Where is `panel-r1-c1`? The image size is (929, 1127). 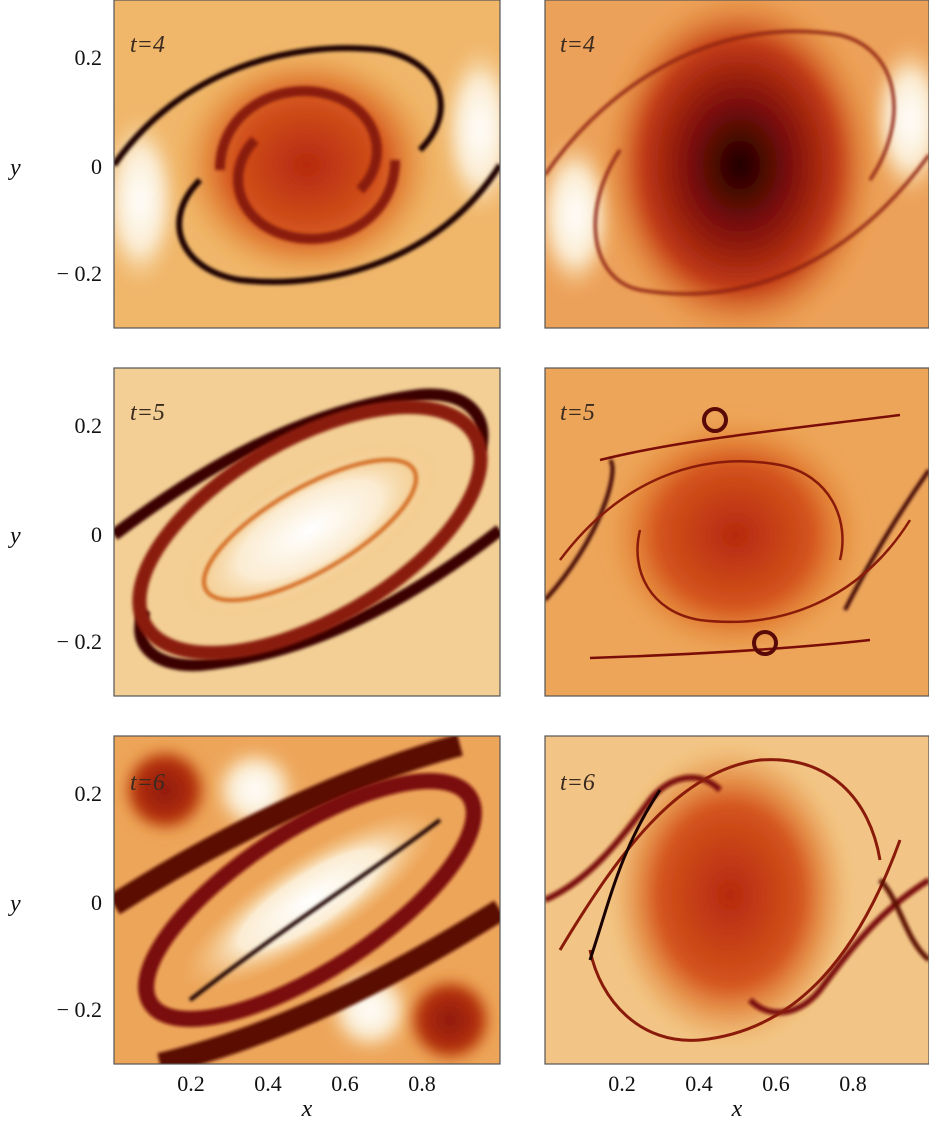
panel-r1-c1 is located at coordinates (737, 532).